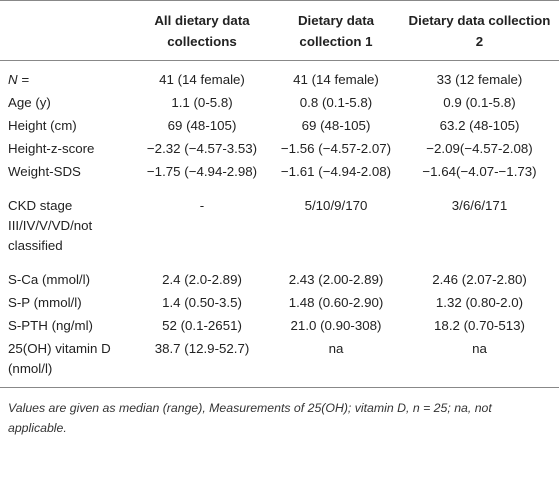 This screenshot has width=559, height=482. What do you see at coordinates (49, 279) in the screenshot?
I see `row-label: S-Ca (mmol/l)` at bounding box center [49, 279].